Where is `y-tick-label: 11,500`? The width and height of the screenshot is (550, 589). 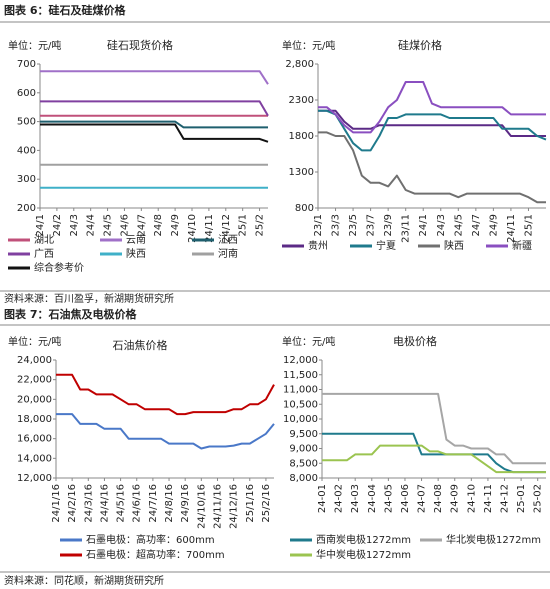 y-tick-label: 11,500 is located at coordinates (300, 375).